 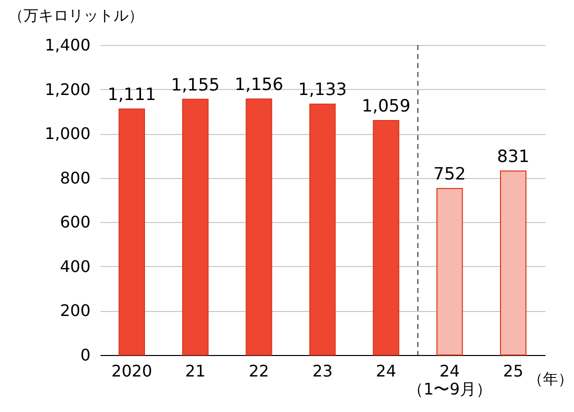 What do you see at coordinates (75, 310) in the screenshot?
I see `y-tick-label: 200` at bounding box center [75, 310].